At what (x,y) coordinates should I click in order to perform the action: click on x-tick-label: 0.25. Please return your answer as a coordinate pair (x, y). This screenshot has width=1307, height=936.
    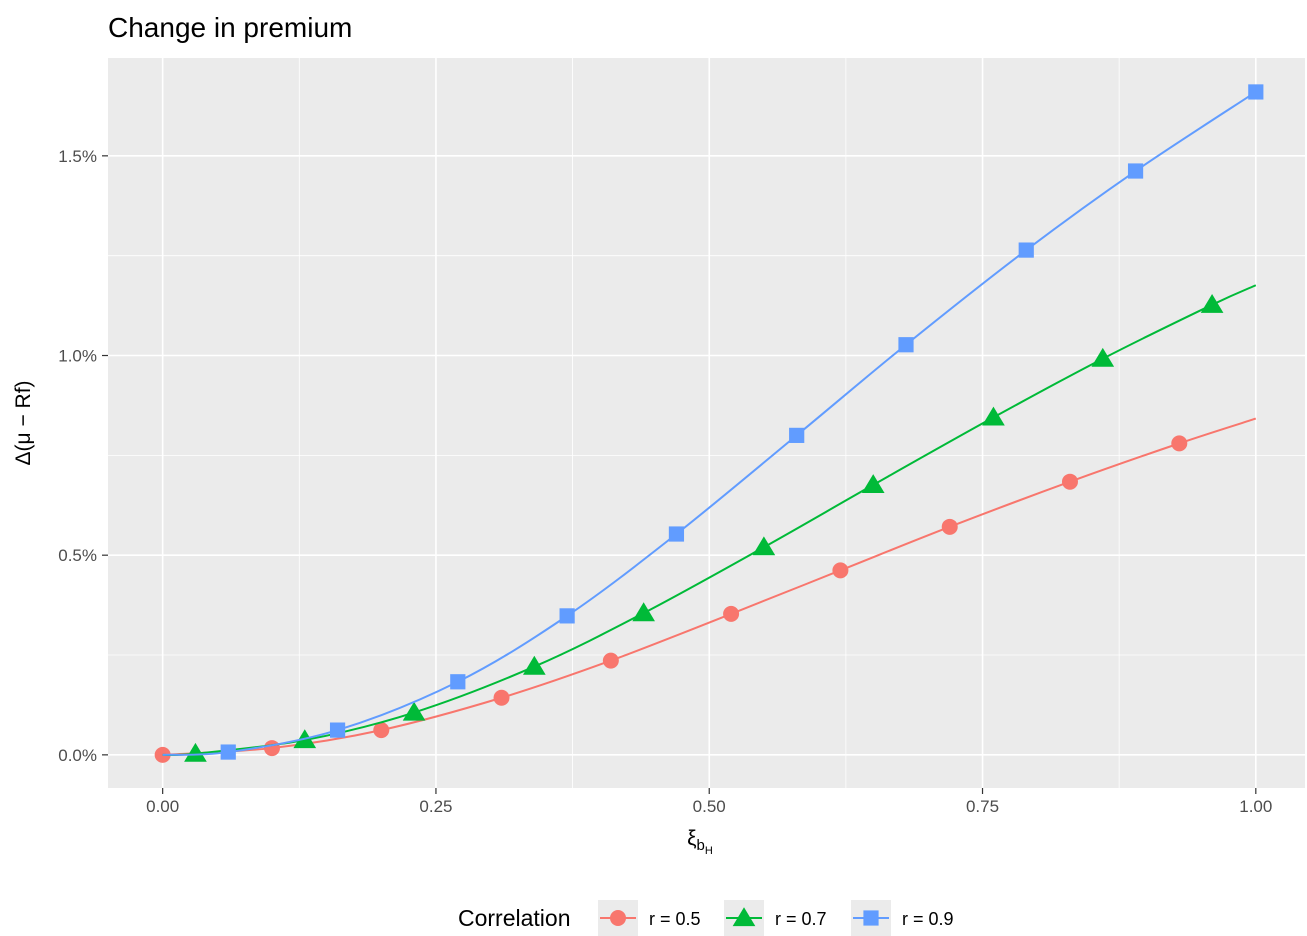
    Looking at the image, I should click on (435, 806).